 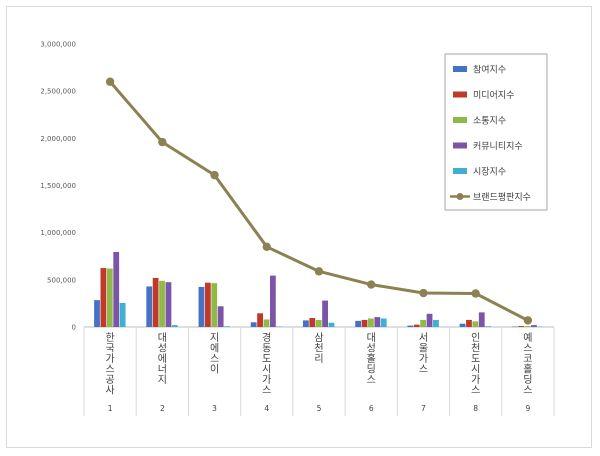 What do you see at coordinates (460, 196) in the screenshot?
I see `legend-line-marker` at bounding box center [460, 196].